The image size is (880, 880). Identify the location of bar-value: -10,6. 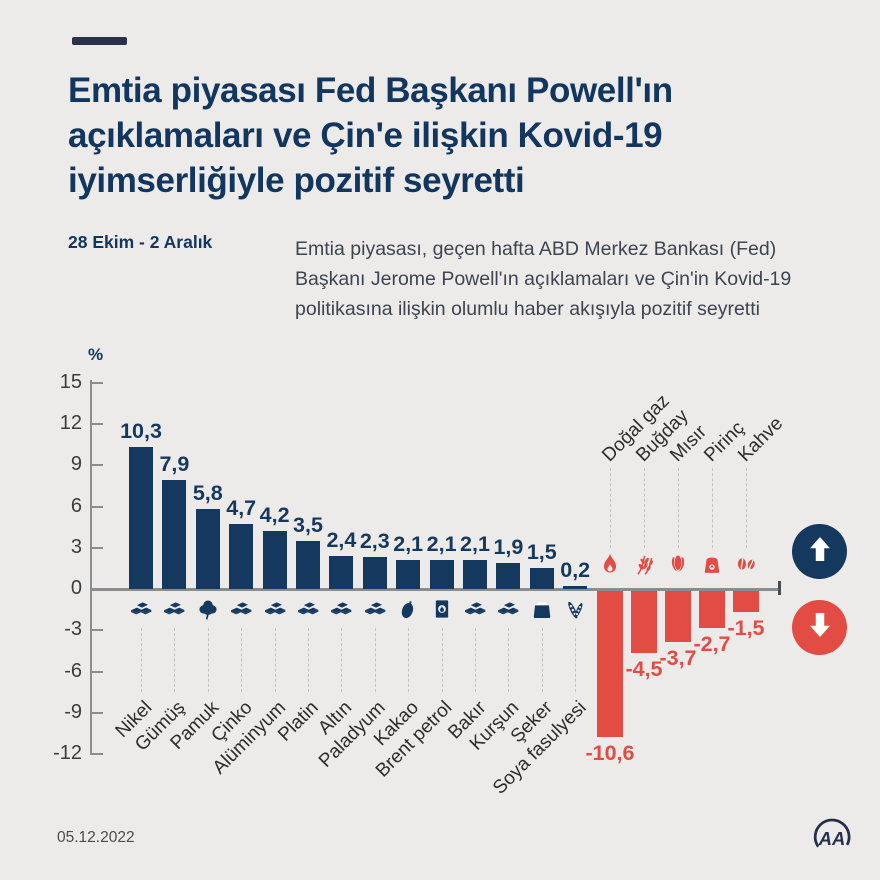
(610, 752).